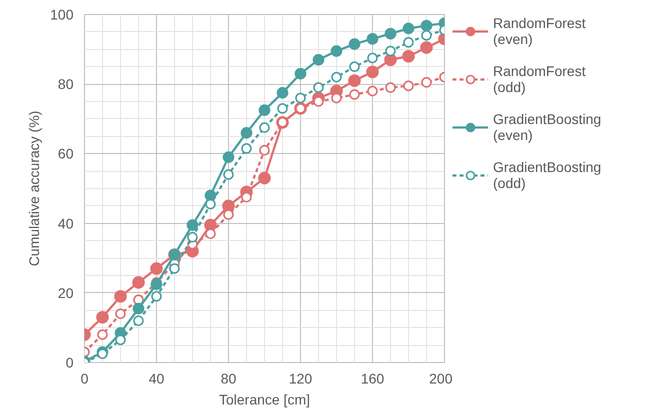 The height and width of the screenshot is (410, 672). Describe the element at coordinates (66, 84) in the screenshot. I see `y-tick-label: 80` at that location.